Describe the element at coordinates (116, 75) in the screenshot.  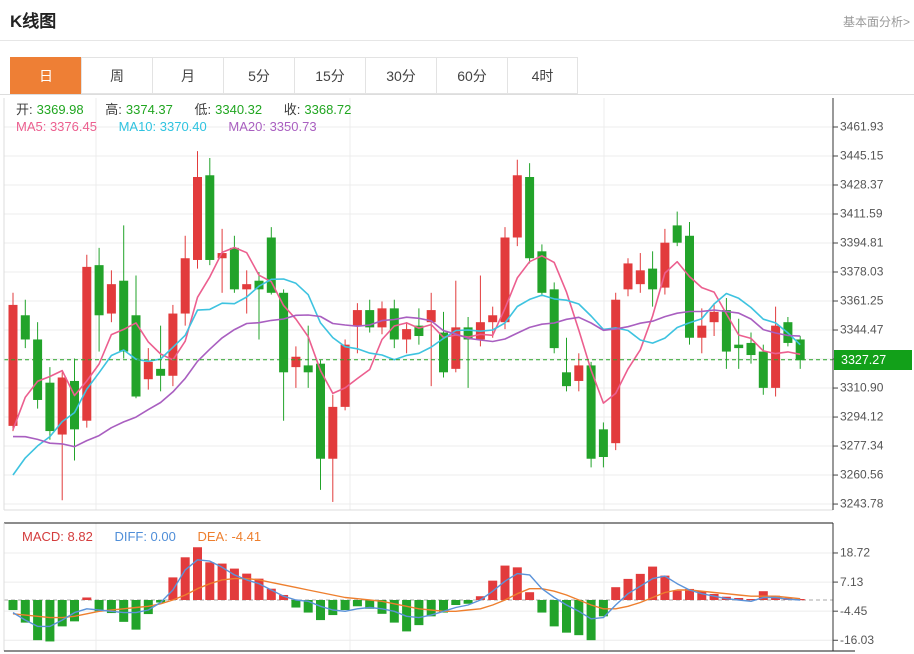
I see `tab-周: 周` at that location.